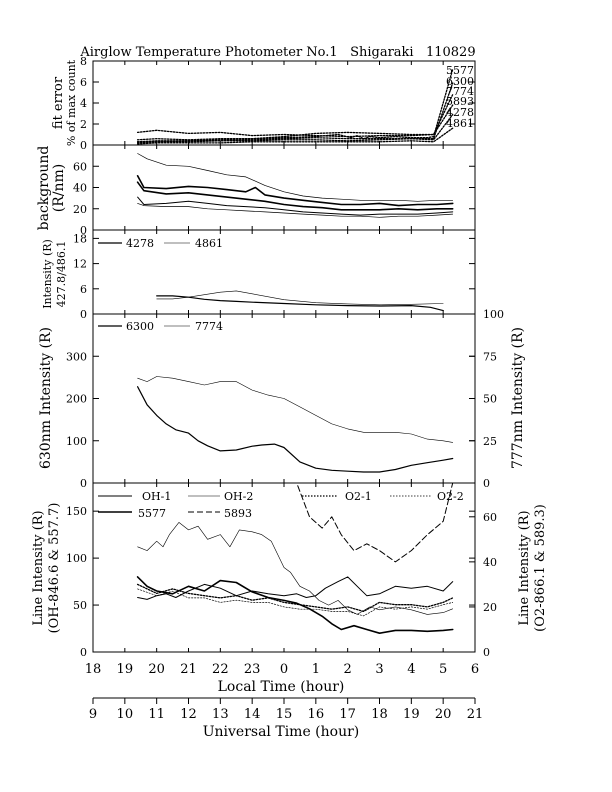 The image size is (612, 792). I want to click on universal-tick-12: 12, so click(188, 714).